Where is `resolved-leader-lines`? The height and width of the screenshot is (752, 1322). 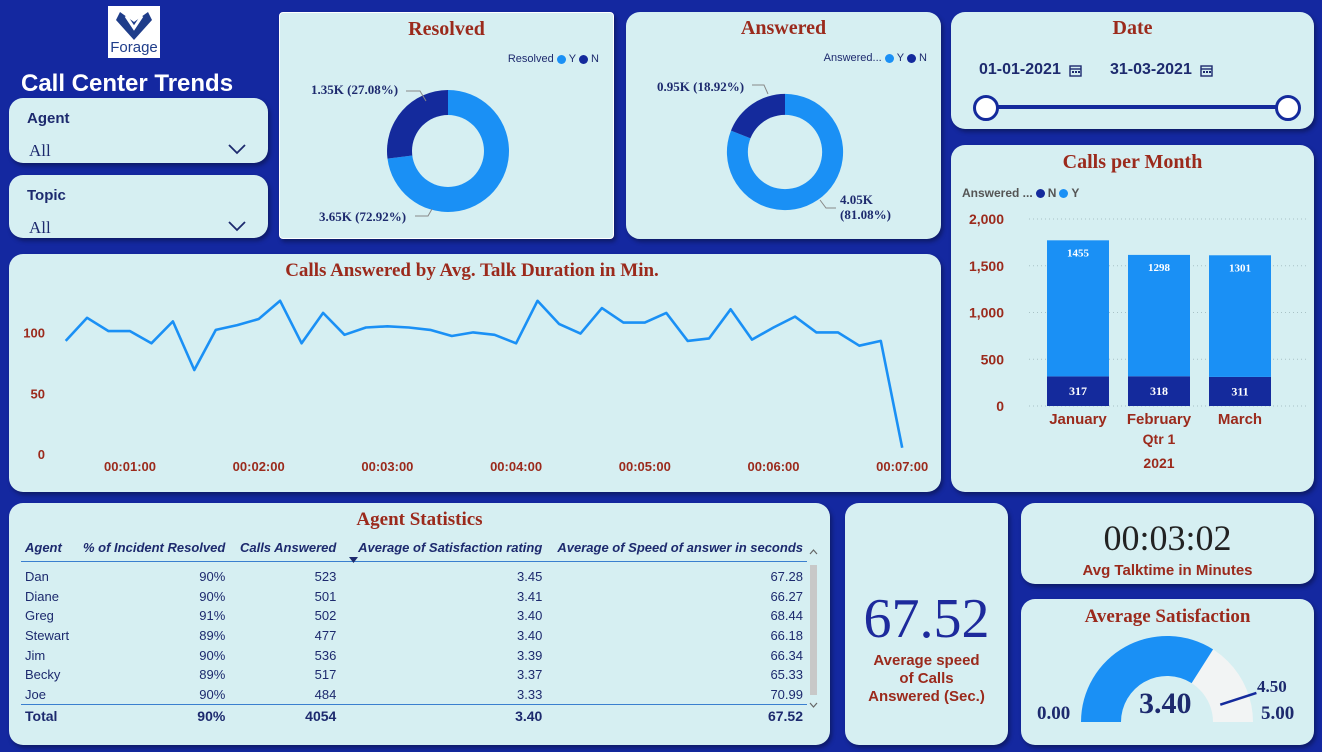 resolved-leader-lines is located at coordinates (419, 153).